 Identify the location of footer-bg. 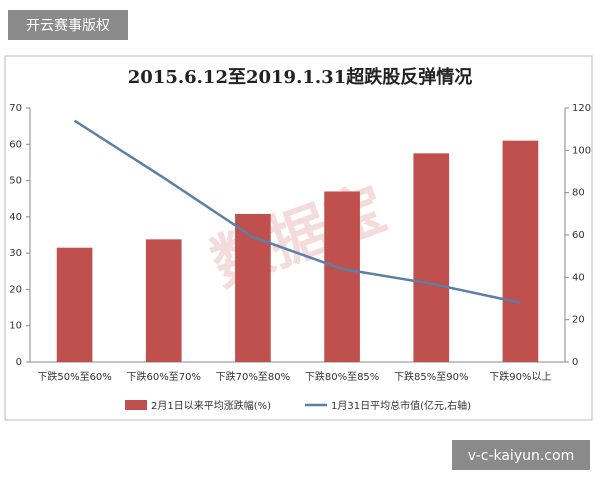
(521, 455).